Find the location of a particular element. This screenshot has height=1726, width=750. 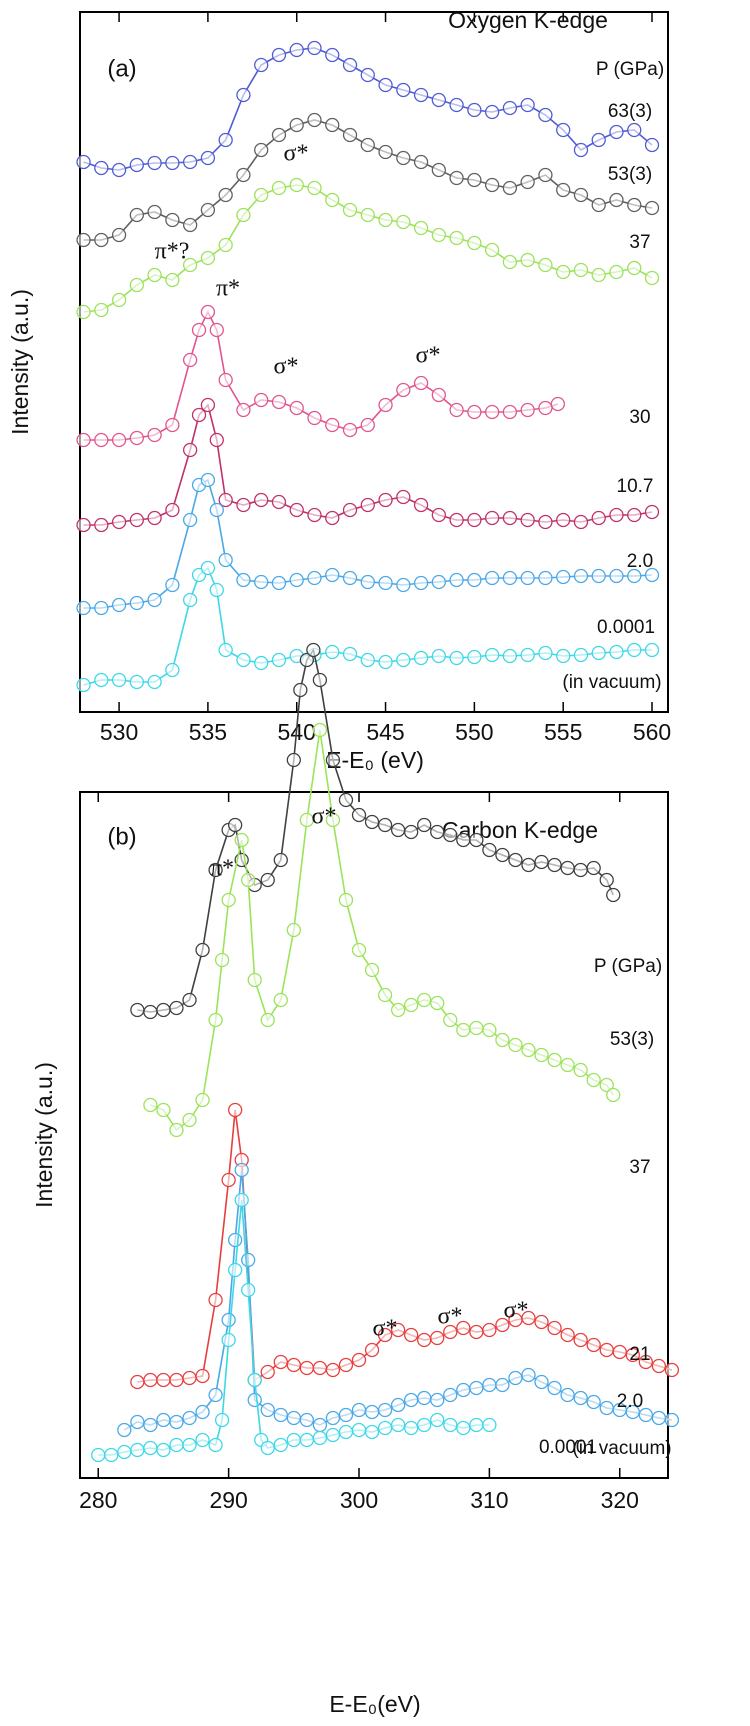

y-axis-label: Intensity (a.u.) is located at coordinates (20, 362).